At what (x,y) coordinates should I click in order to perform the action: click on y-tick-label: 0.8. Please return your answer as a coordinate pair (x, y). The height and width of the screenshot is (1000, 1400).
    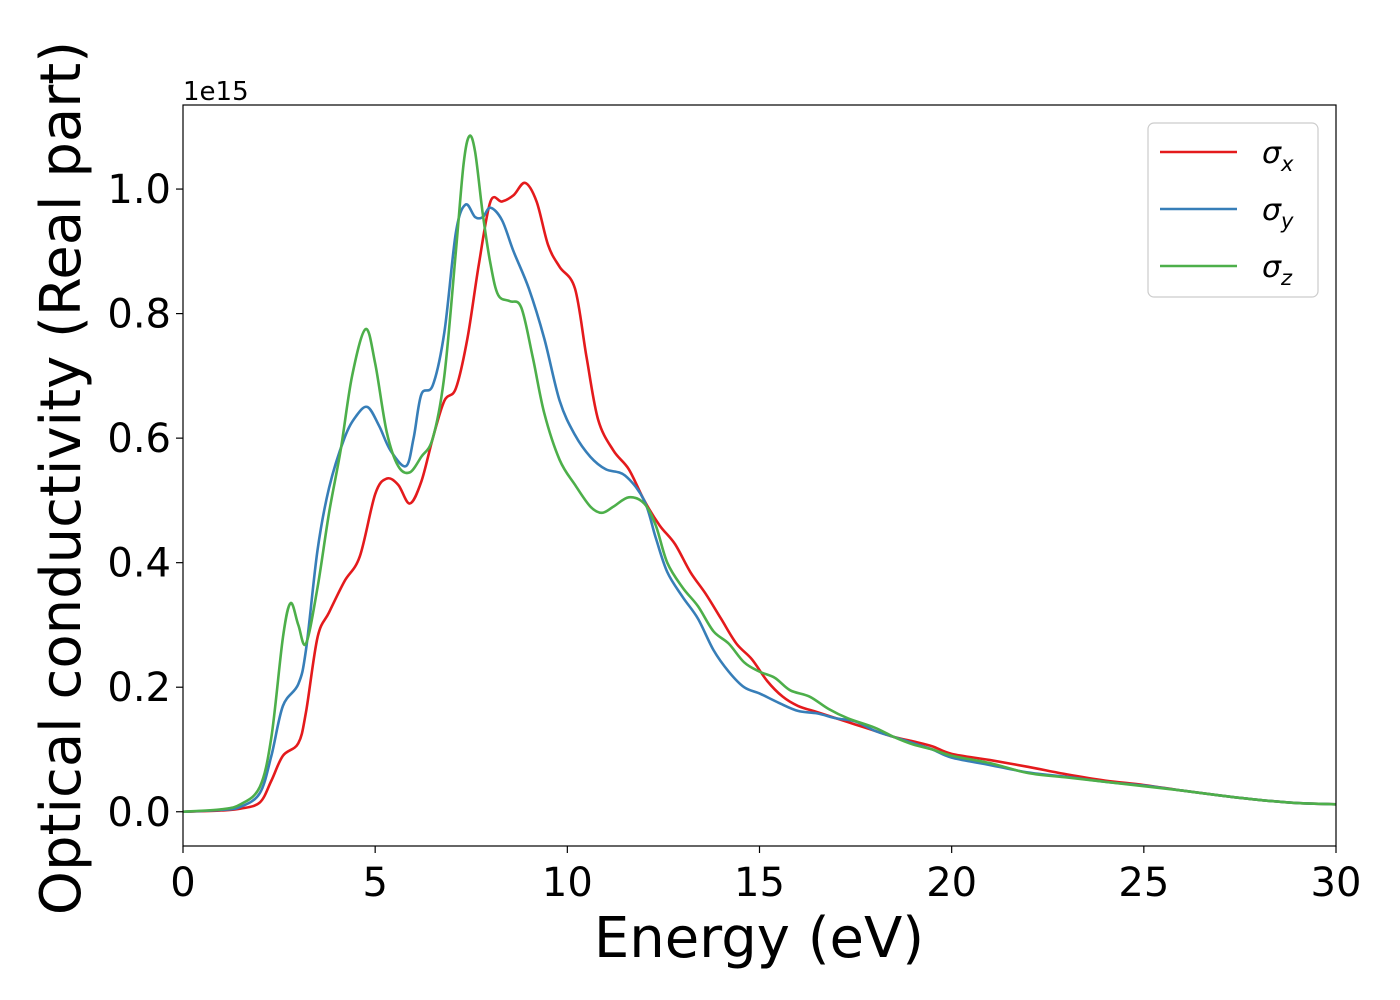
    Looking at the image, I should click on (139, 315).